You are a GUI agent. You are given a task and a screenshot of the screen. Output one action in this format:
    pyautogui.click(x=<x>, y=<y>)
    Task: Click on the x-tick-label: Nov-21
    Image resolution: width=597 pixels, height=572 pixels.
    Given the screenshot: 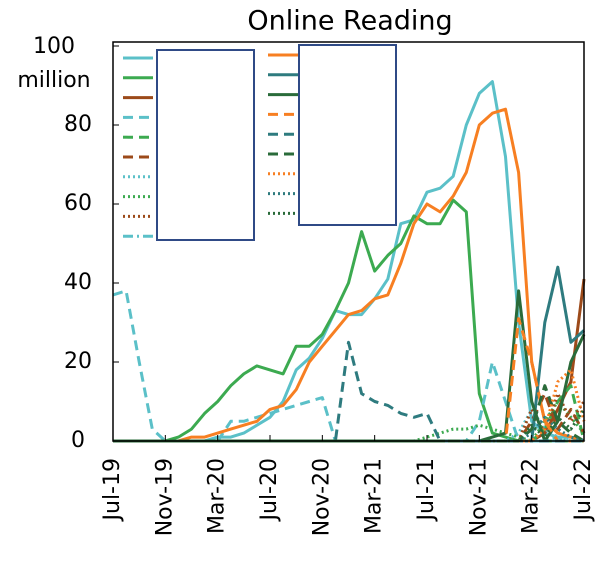 What is the action you would take?
    pyautogui.click(x=478, y=497)
    